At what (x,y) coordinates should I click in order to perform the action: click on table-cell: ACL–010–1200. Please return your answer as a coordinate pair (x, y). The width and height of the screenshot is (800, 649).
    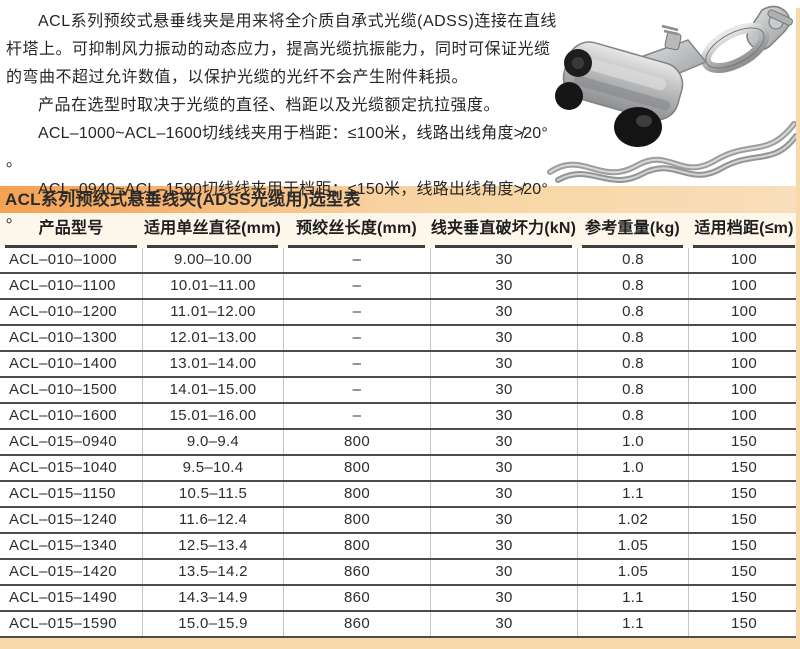
    Looking at the image, I should click on (63, 311).